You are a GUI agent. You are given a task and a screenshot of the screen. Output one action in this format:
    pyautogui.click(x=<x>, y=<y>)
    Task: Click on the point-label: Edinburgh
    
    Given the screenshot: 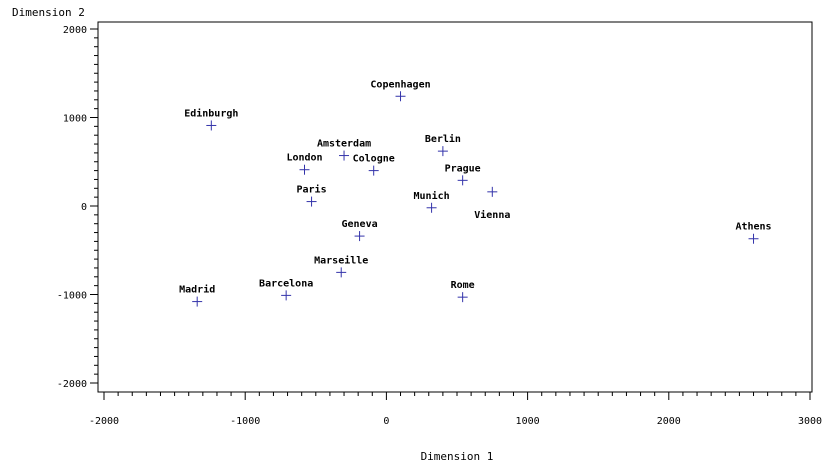 What is the action you would take?
    pyautogui.click(x=211, y=113)
    